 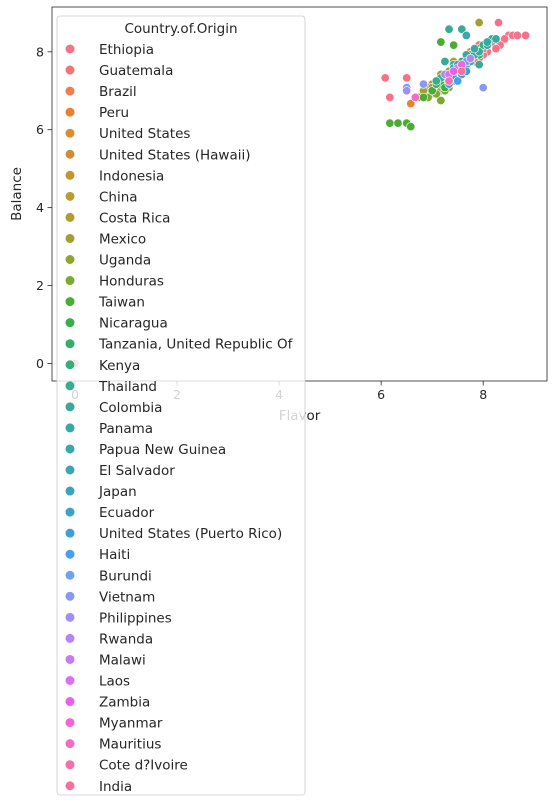 I want to click on legend-label: Philippines, so click(x=135, y=618).